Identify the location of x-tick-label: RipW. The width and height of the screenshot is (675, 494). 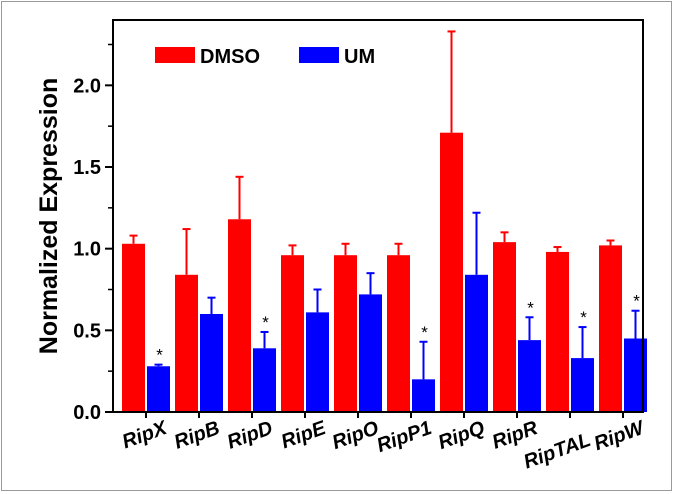
(620, 435).